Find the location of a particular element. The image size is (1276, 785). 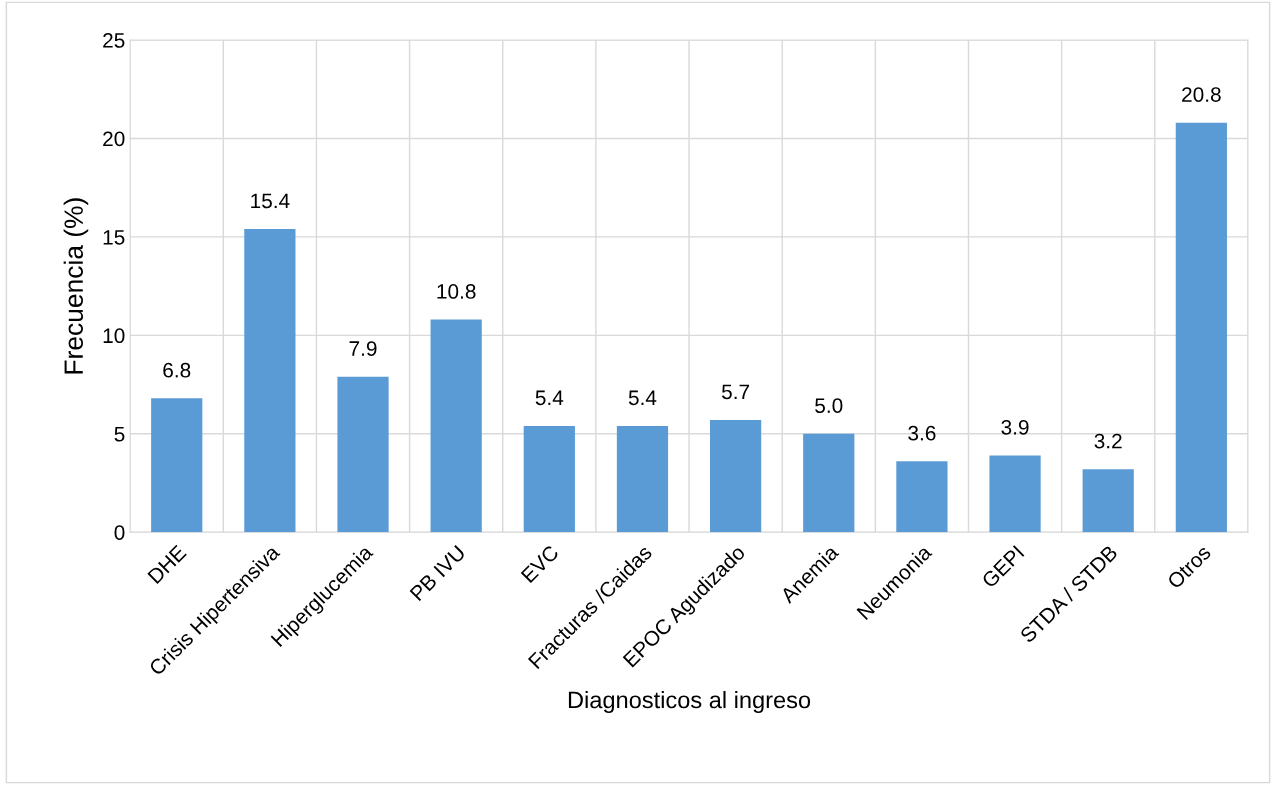

data-label: 5.0 is located at coordinates (829, 406).